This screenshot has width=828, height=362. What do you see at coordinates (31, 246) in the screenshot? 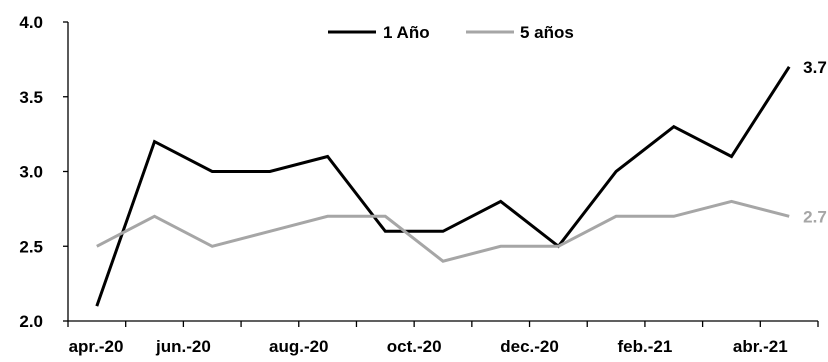
I see `y-tick-label: 2.5` at bounding box center [31, 246].